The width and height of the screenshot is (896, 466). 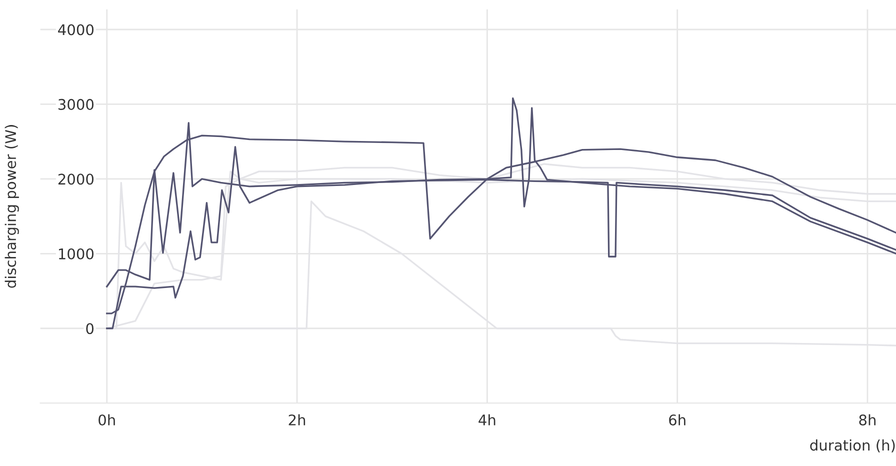 I want to click on x-tick-label: 4h, so click(x=487, y=420).